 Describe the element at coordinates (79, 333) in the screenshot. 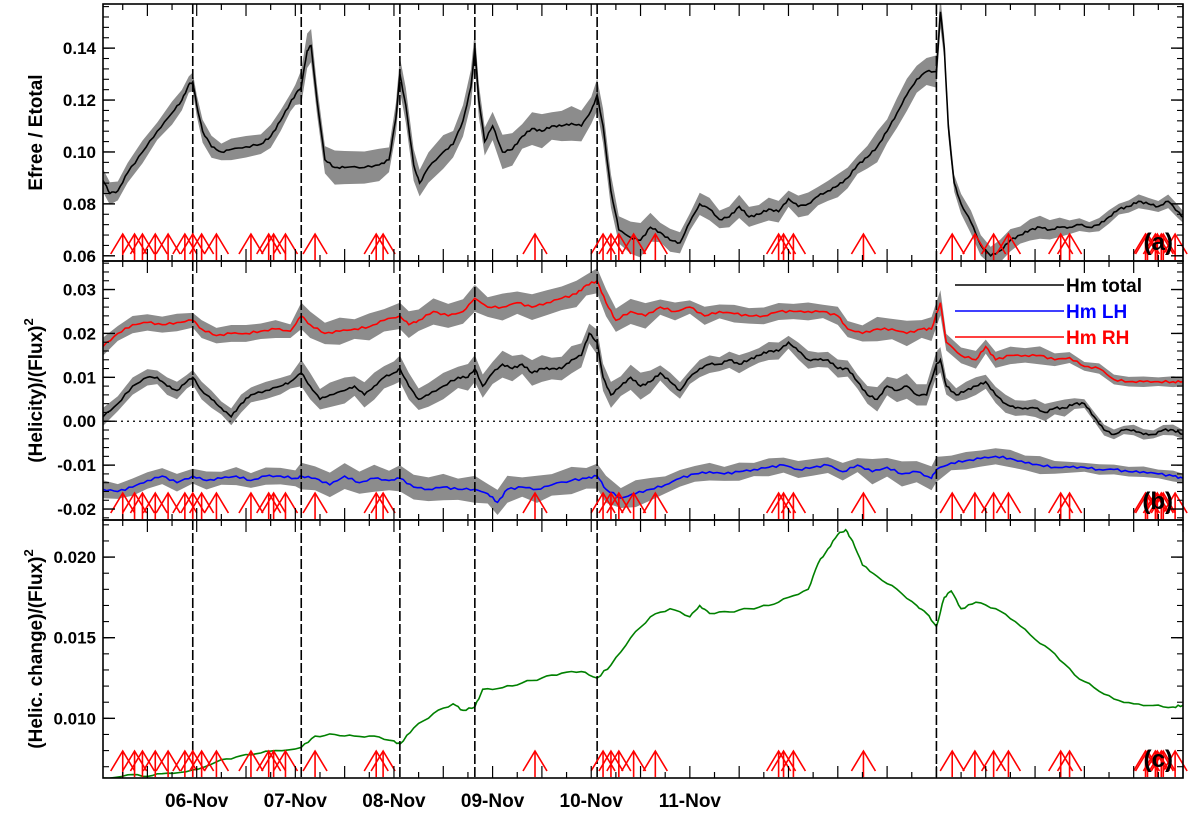

I see `y-tick-label-b-4: 0.02` at that location.